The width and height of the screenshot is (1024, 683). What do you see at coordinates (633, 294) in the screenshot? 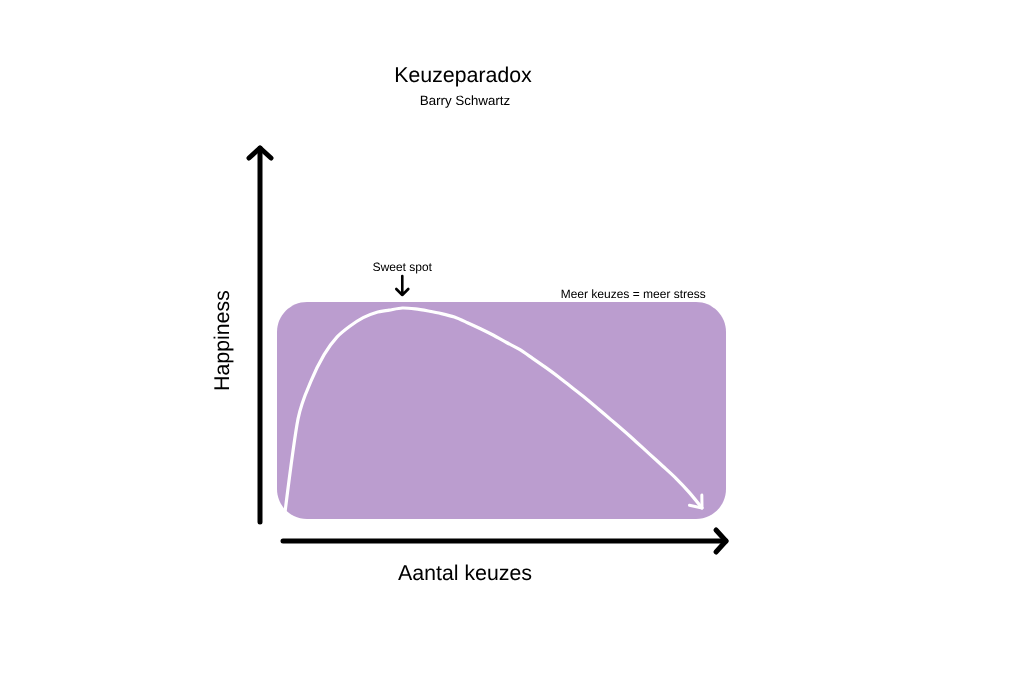
I see `text: Meer keuzes = meer stress` at bounding box center [633, 294].